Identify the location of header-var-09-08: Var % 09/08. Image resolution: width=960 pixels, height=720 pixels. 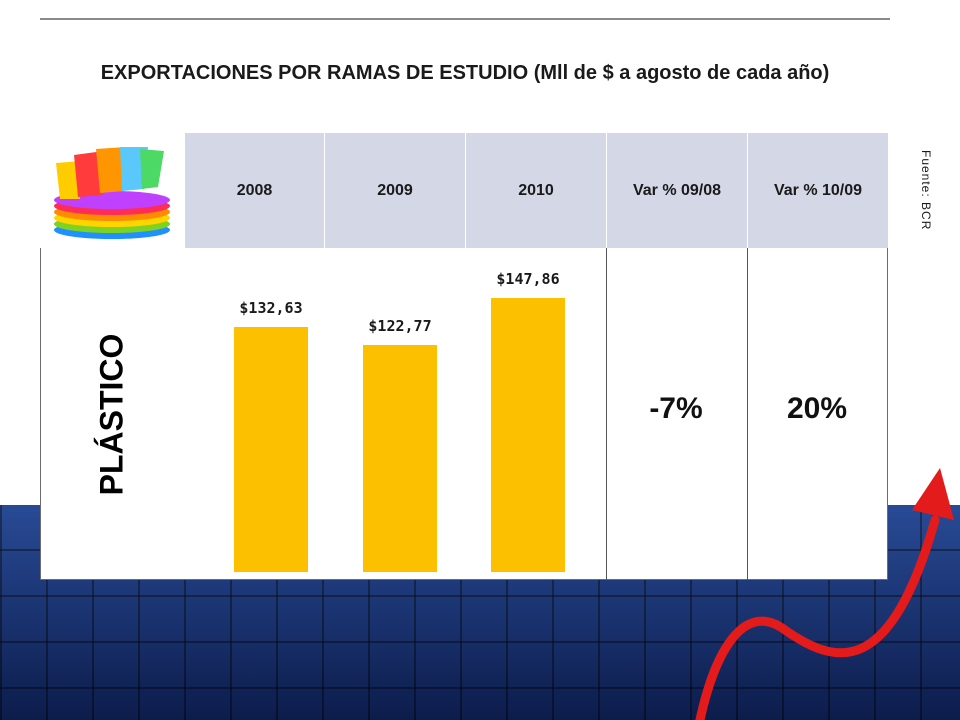
(676, 190).